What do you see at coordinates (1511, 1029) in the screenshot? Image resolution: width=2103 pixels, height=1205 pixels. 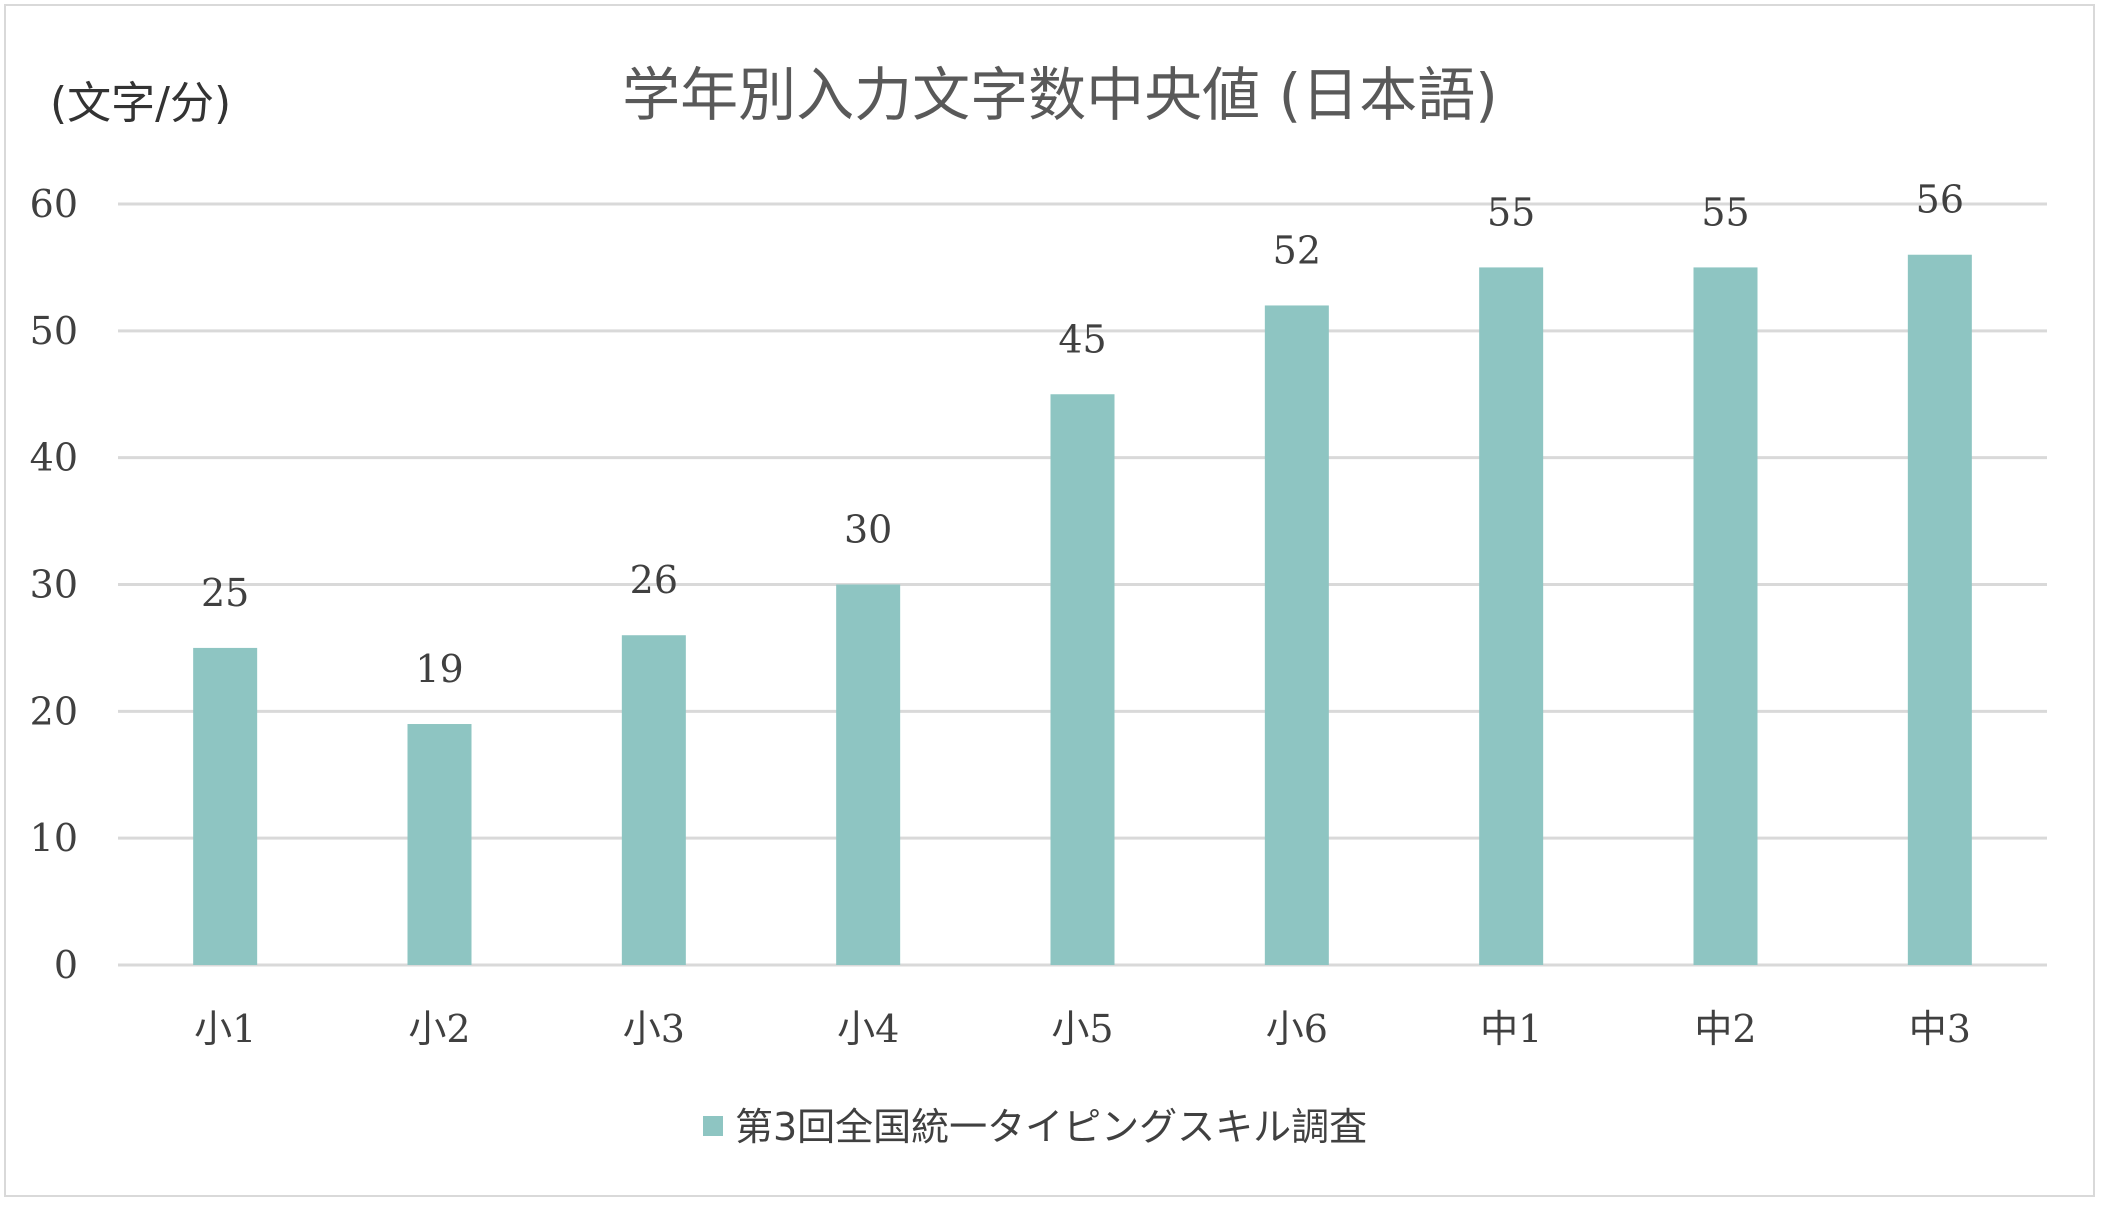 I see `x-category-label: 中1` at bounding box center [1511, 1029].